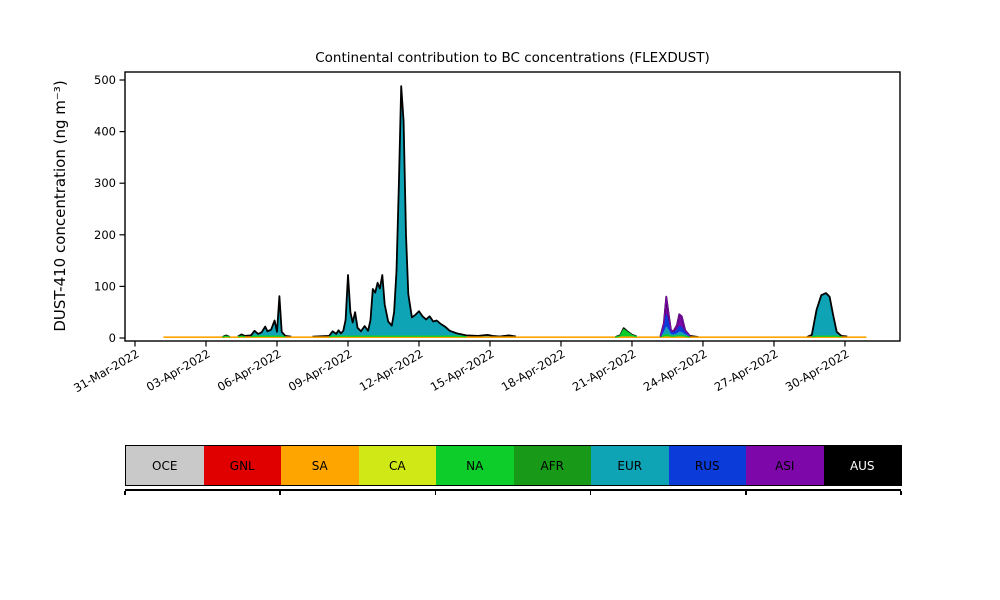  I want to click on x-tick-label: 06-Apr-2022, so click(249, 370).